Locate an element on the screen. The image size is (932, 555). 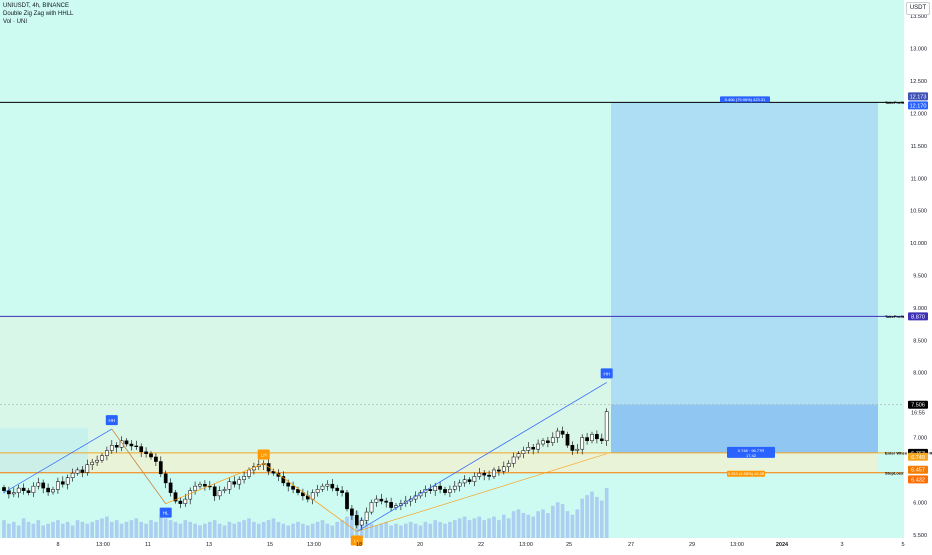
price-tick-label: 11.000 is located at coordinates (919, 179).